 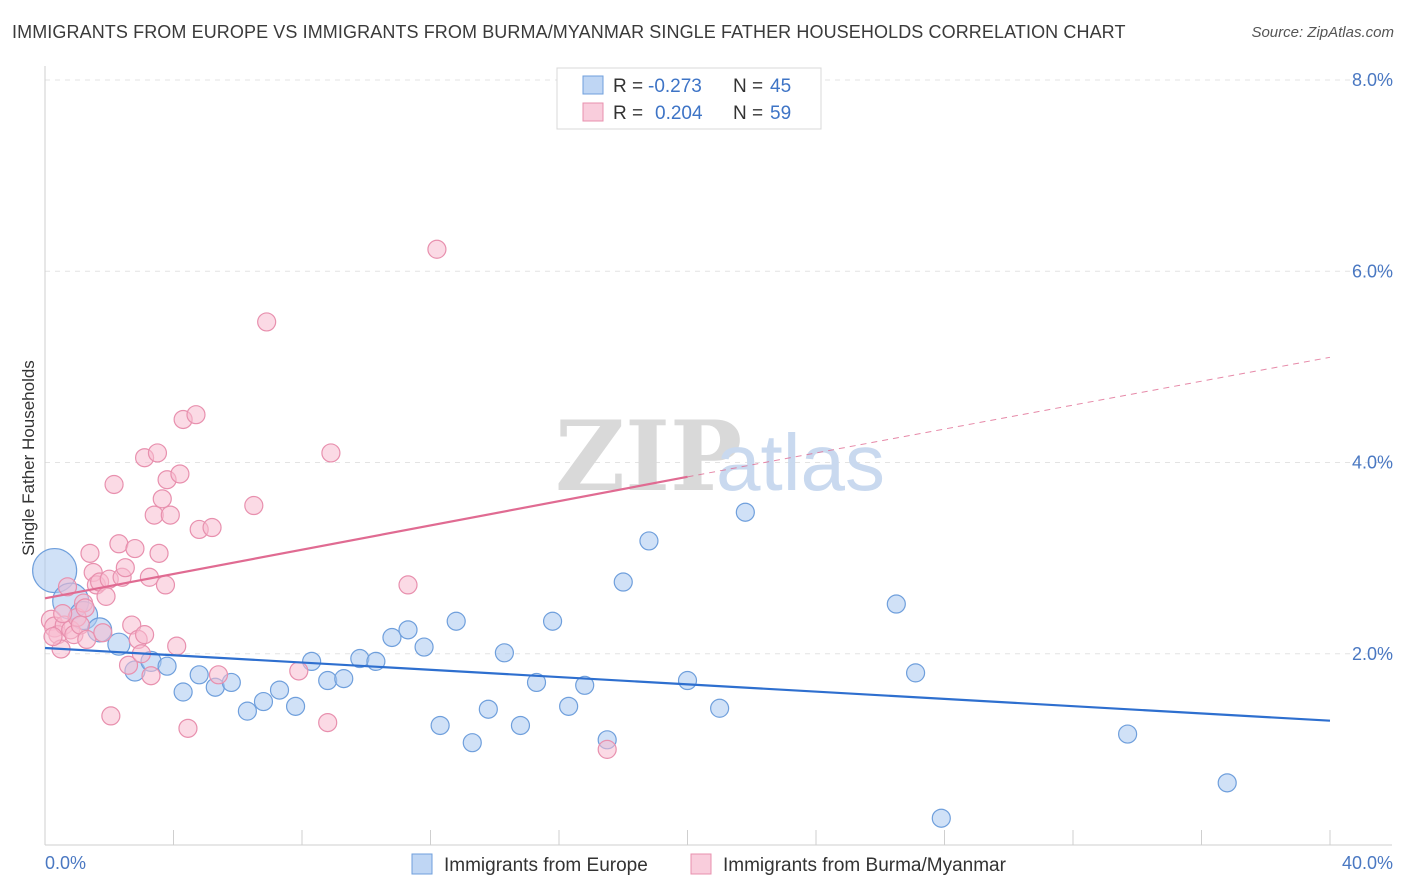 I want to click on legend-burma-n-label: N =, so click(x=748, y=113).